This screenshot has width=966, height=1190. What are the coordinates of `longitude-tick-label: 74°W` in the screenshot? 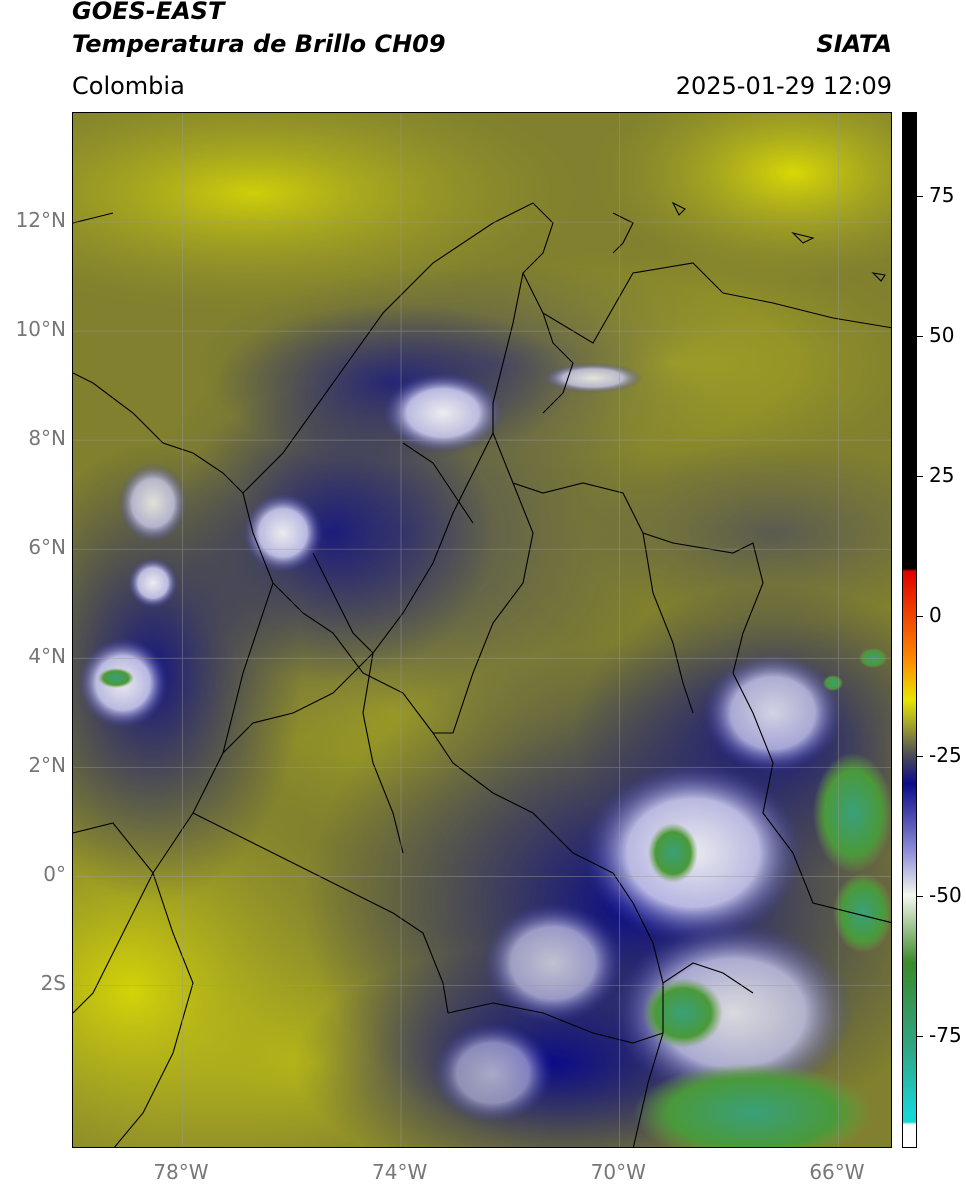 It's located at (400, 1172).